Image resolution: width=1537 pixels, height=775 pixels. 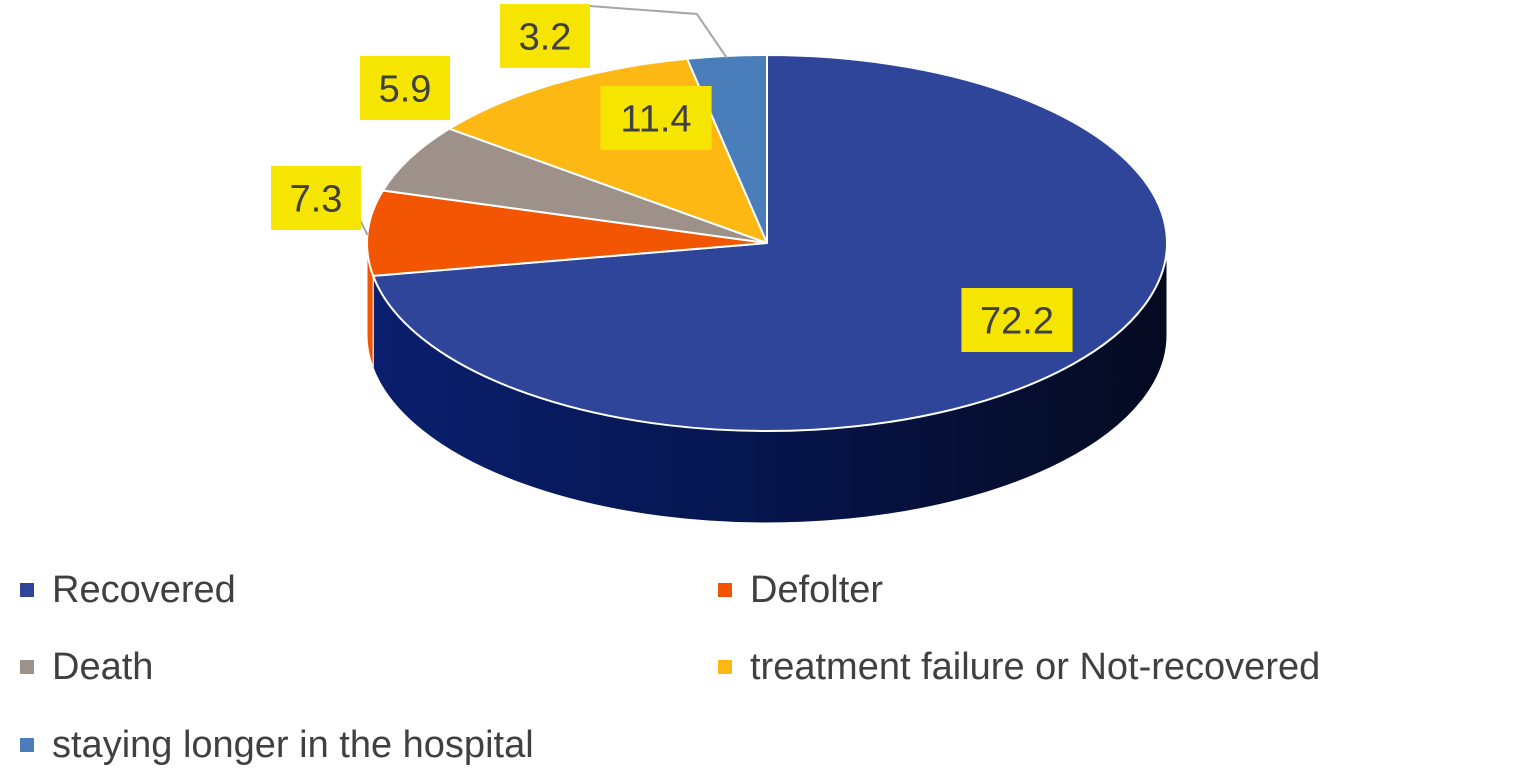 I want to click on data-label-death: 5.9, so click(x=405, y=89).